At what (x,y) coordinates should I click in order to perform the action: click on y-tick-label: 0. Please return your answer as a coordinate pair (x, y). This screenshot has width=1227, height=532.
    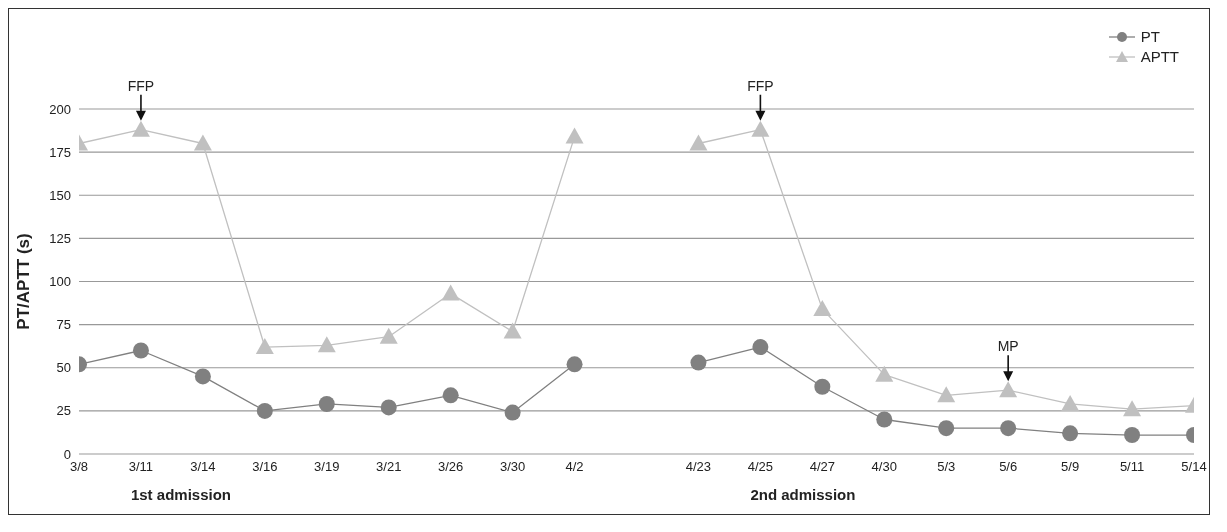
    Looking at the image, I should click on (67, 454).